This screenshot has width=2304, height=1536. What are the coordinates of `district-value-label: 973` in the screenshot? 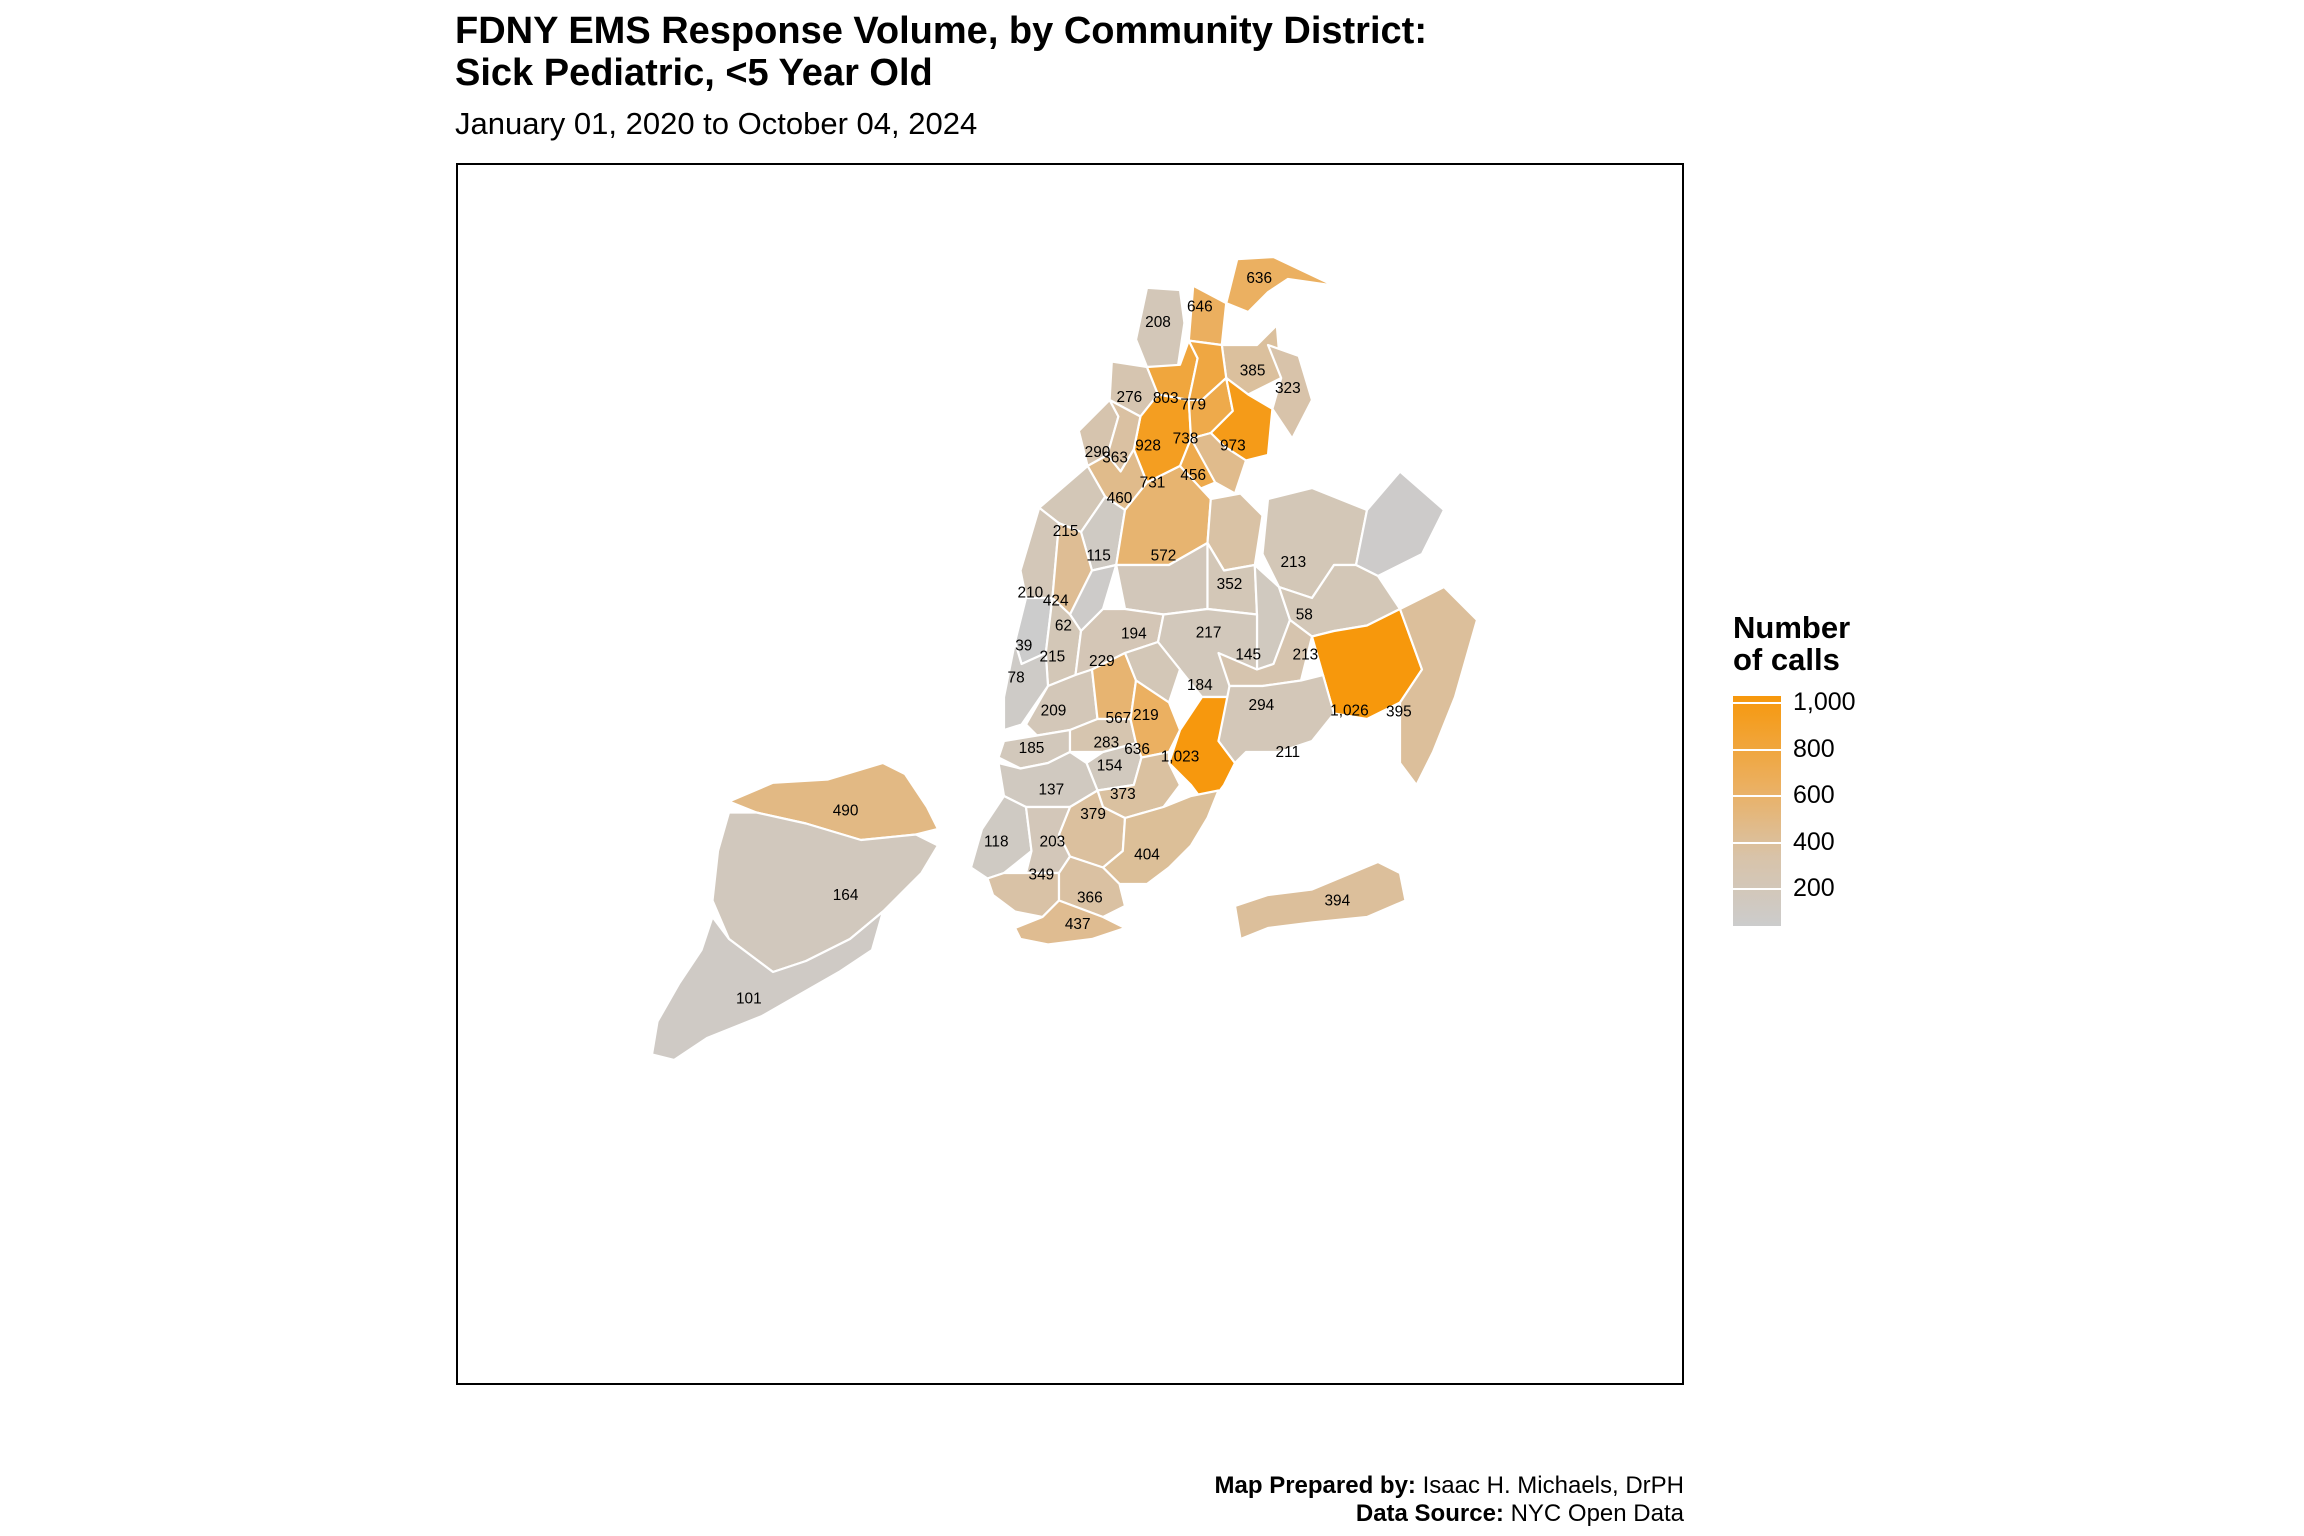 It's located at (1233, 445).